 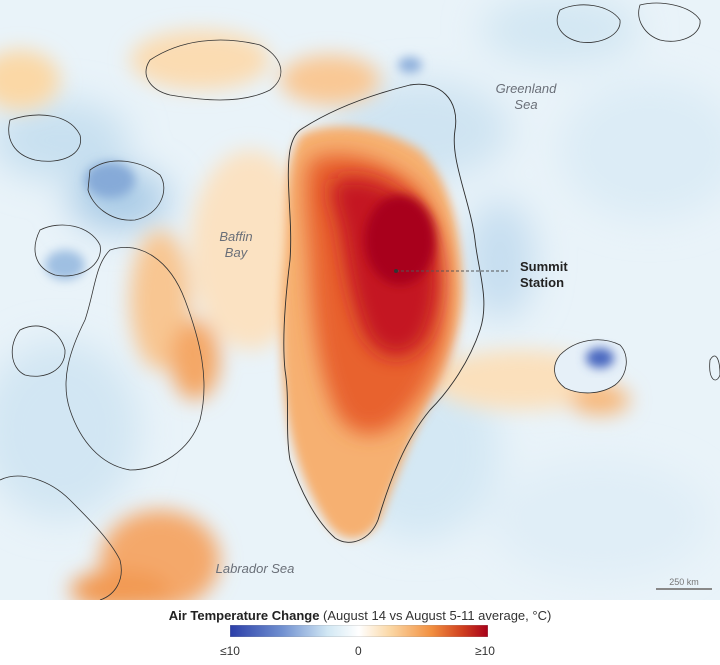 I want to click on legend-color-ramp, so click(x=359, y=631).